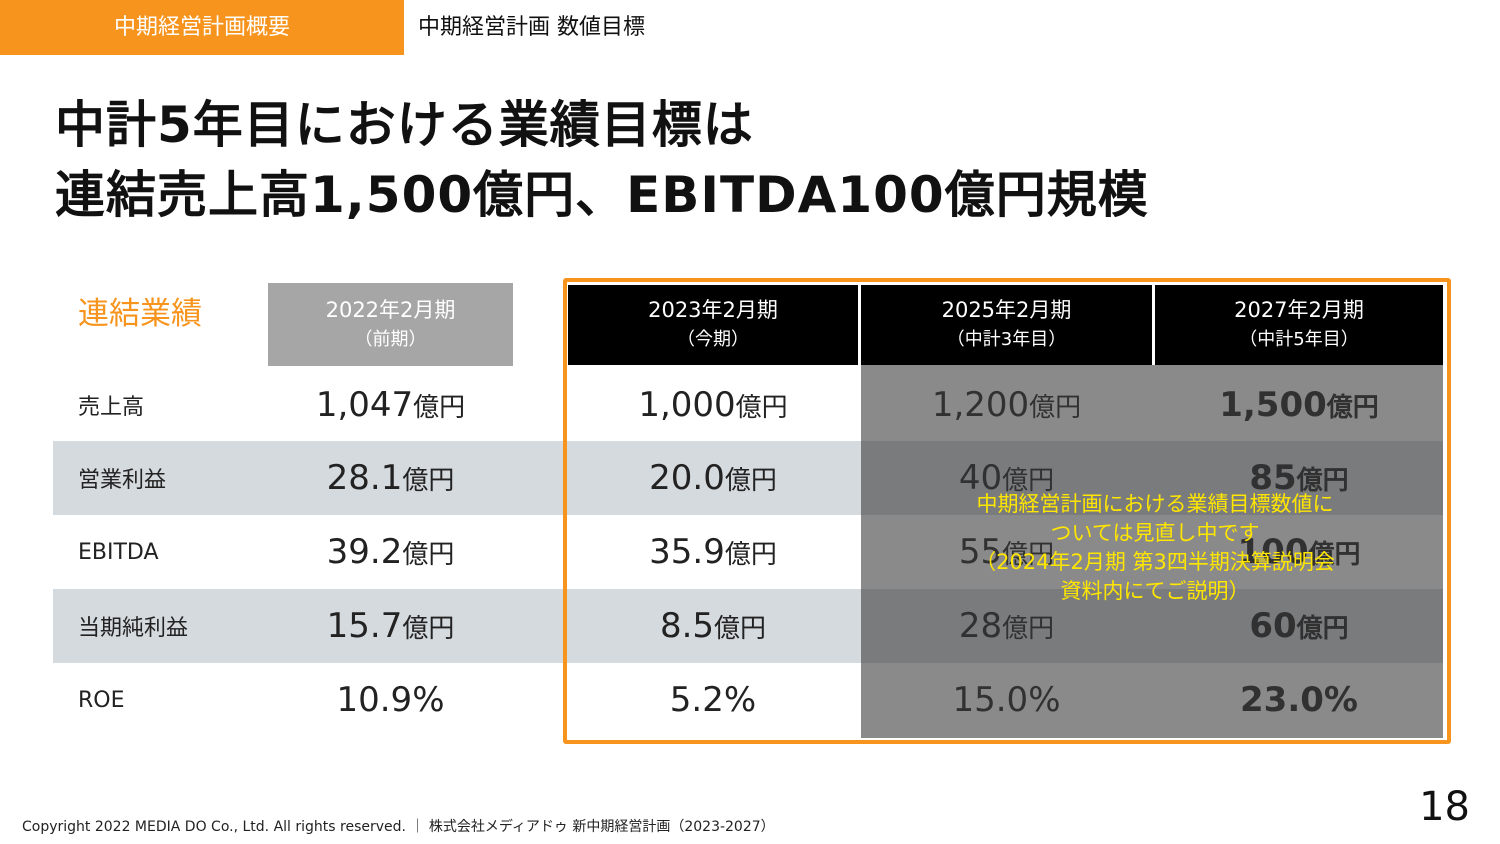 This screenshot has width=1500, height=844. I want to click on period-note: （中計3年目）, so click(1006, 339).